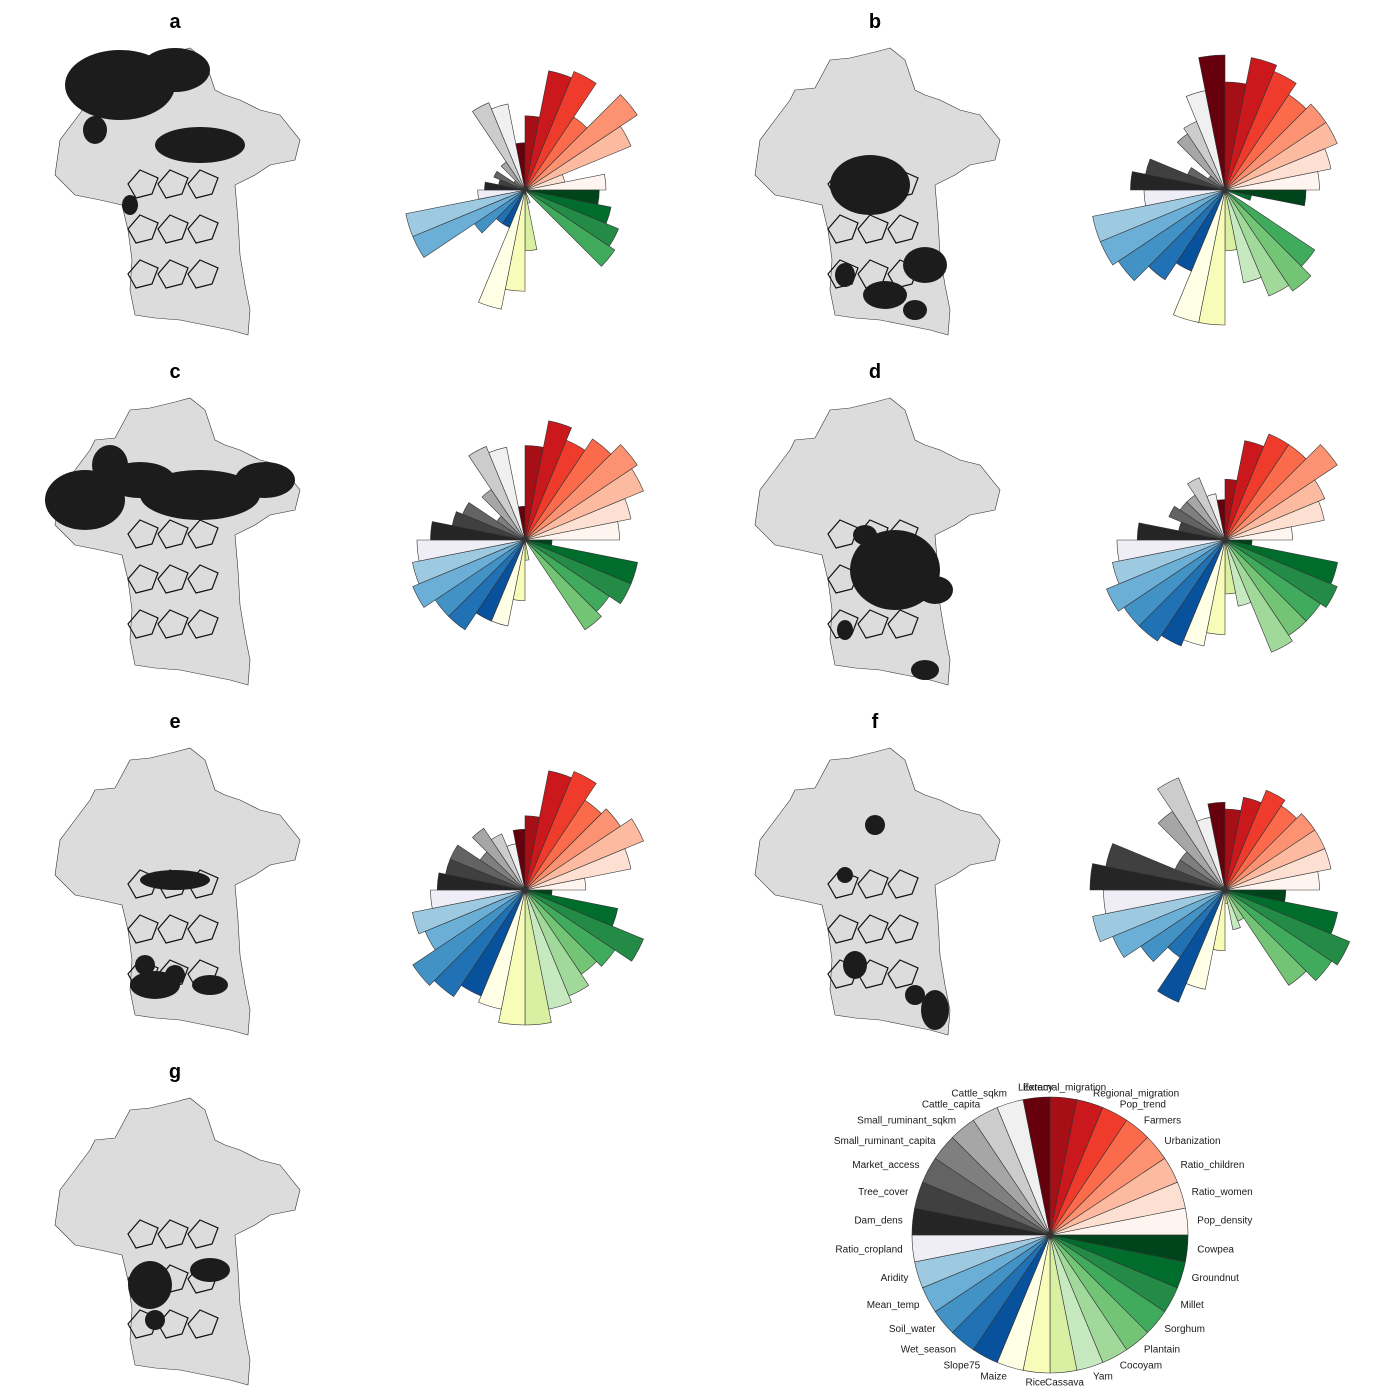 The width and height of the screenshot is (1400, 1400). Describe the element at coordinates (928, 1349) in the screenshot. I see `legend-label: Wet_season` at that location.